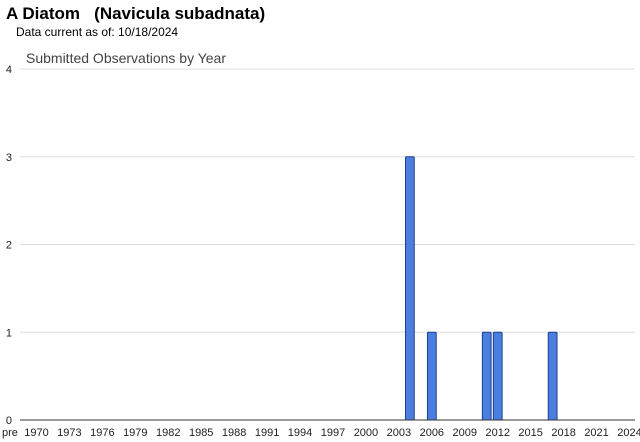 The width and height of the screenshot is (640, 442). What do you see at coordinates (97, 32) in the screenshot?
I see `data-current-date: Data current as of: 10/18/2024` at bounding box center [97, 32].